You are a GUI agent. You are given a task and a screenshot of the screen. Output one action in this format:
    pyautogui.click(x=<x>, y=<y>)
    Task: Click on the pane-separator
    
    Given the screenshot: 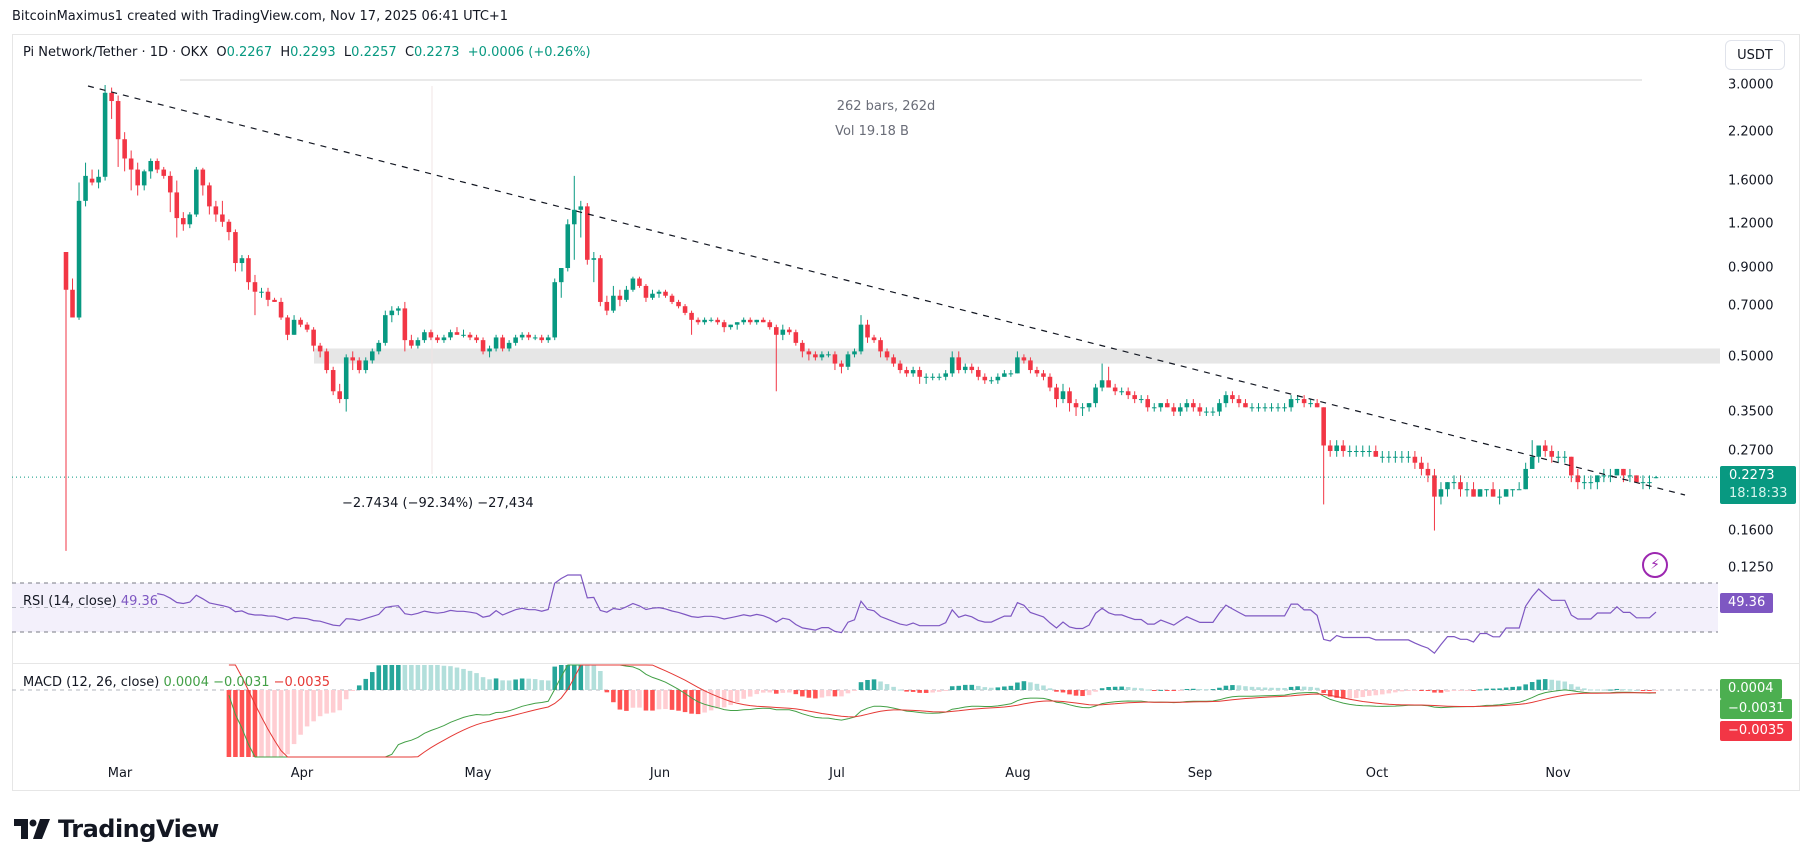 What is the action you would take?
    pyautogui.click(x=906, y=663)
    